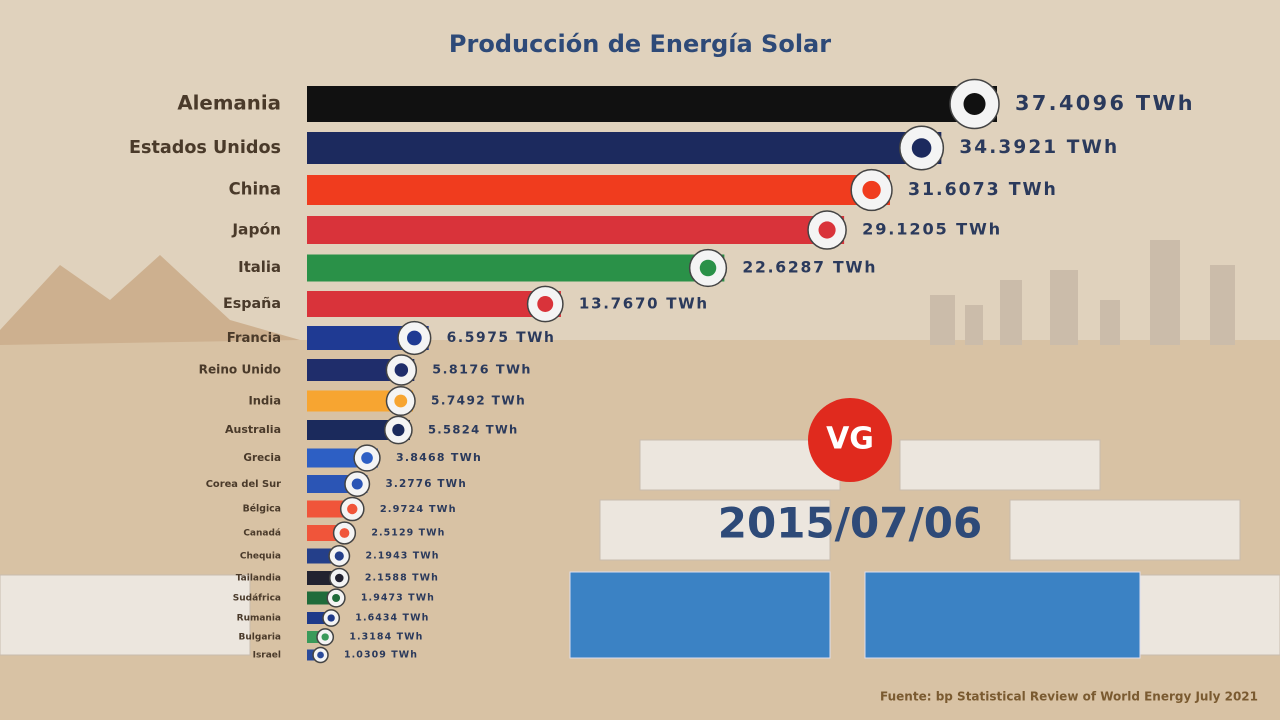 The image size is (1280, 724). What do you see at coordinates (418, 509) in the screenshot?
I see `value-label: 2.9724 TWh` at bounding box center [418, 509].